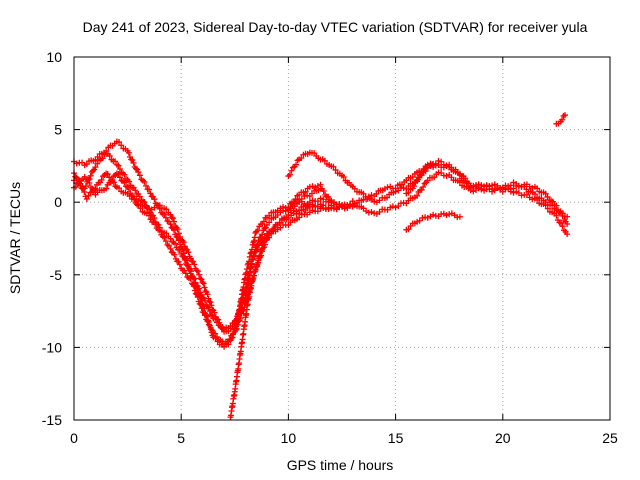  I want to click on y-tick-label: 0, so click(58, 202).